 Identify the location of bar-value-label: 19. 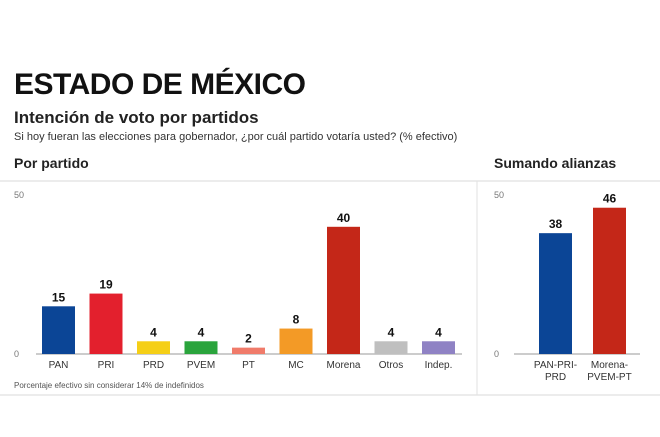
(106, 285).